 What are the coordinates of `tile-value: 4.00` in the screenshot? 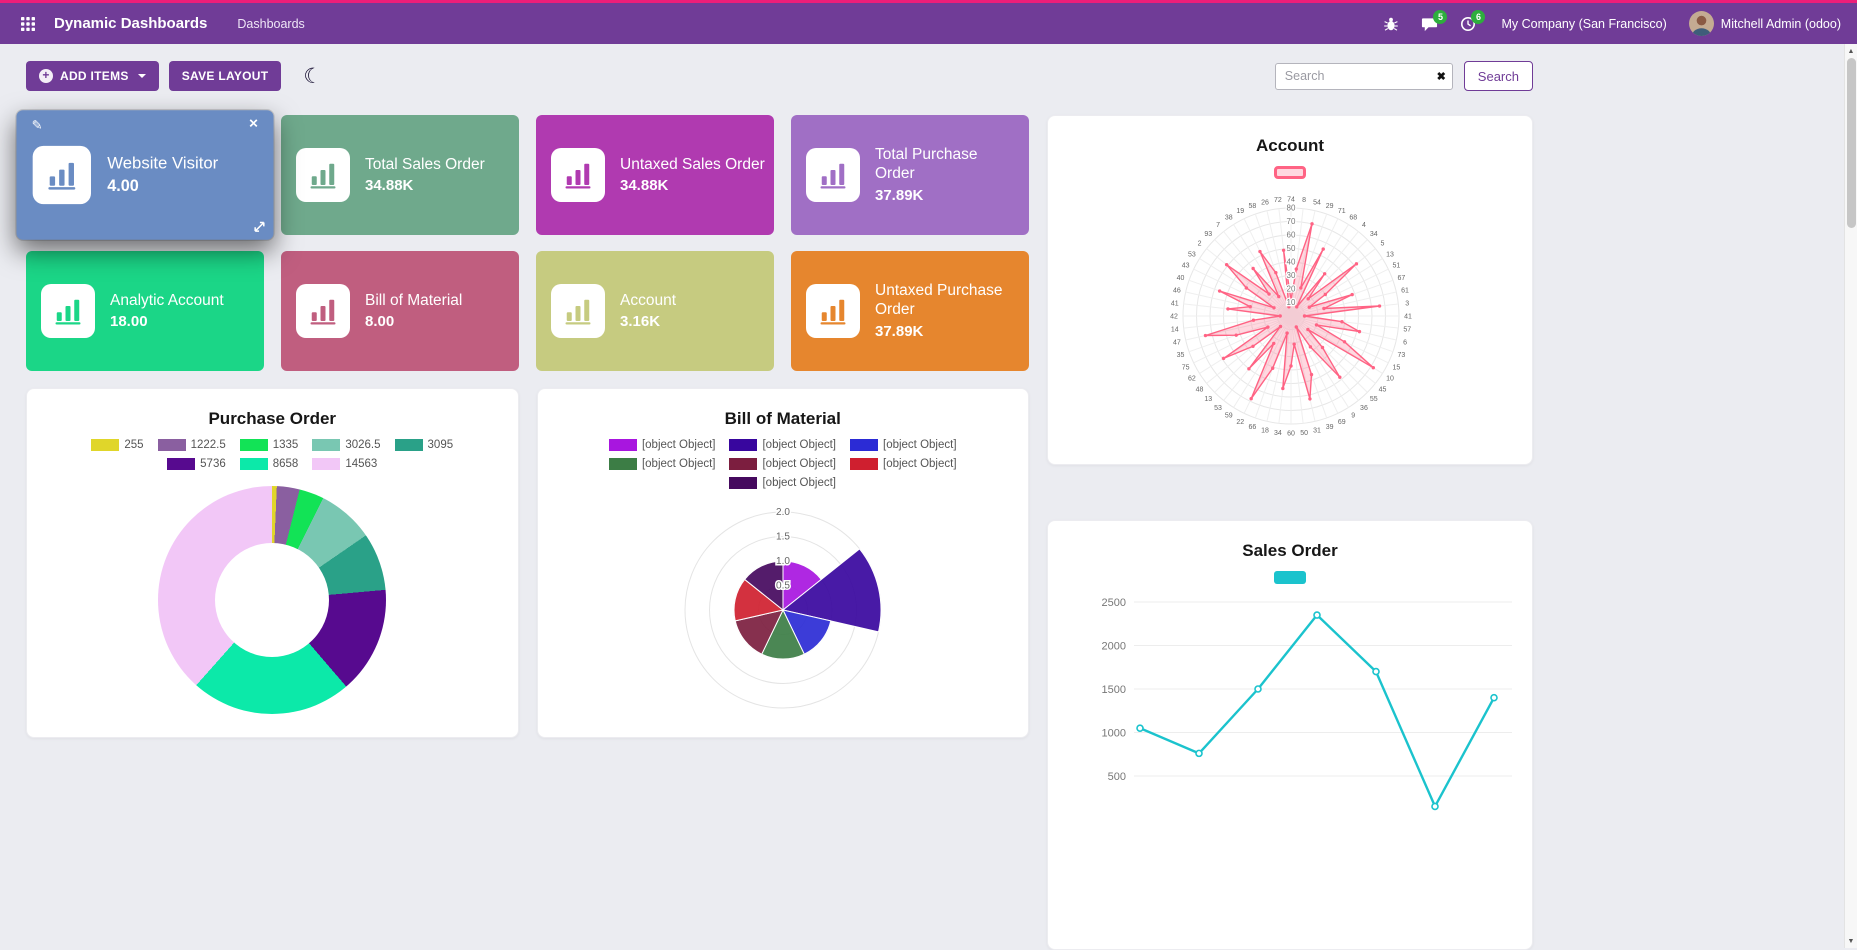 It's located at (162, 186).